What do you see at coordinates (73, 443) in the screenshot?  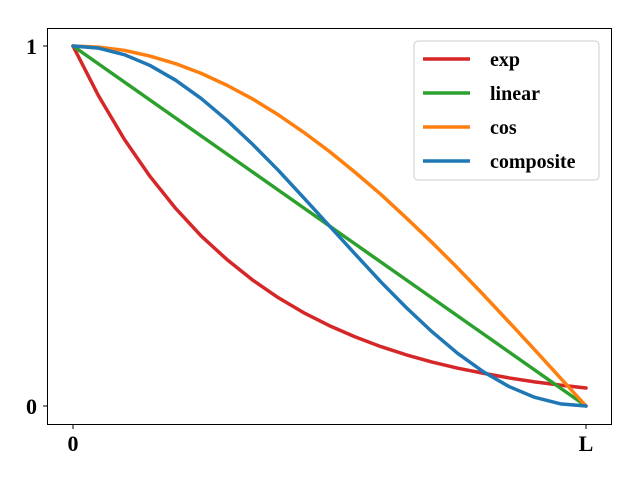 I see `x-tick-label: 0` at bounding box center [73, 443].